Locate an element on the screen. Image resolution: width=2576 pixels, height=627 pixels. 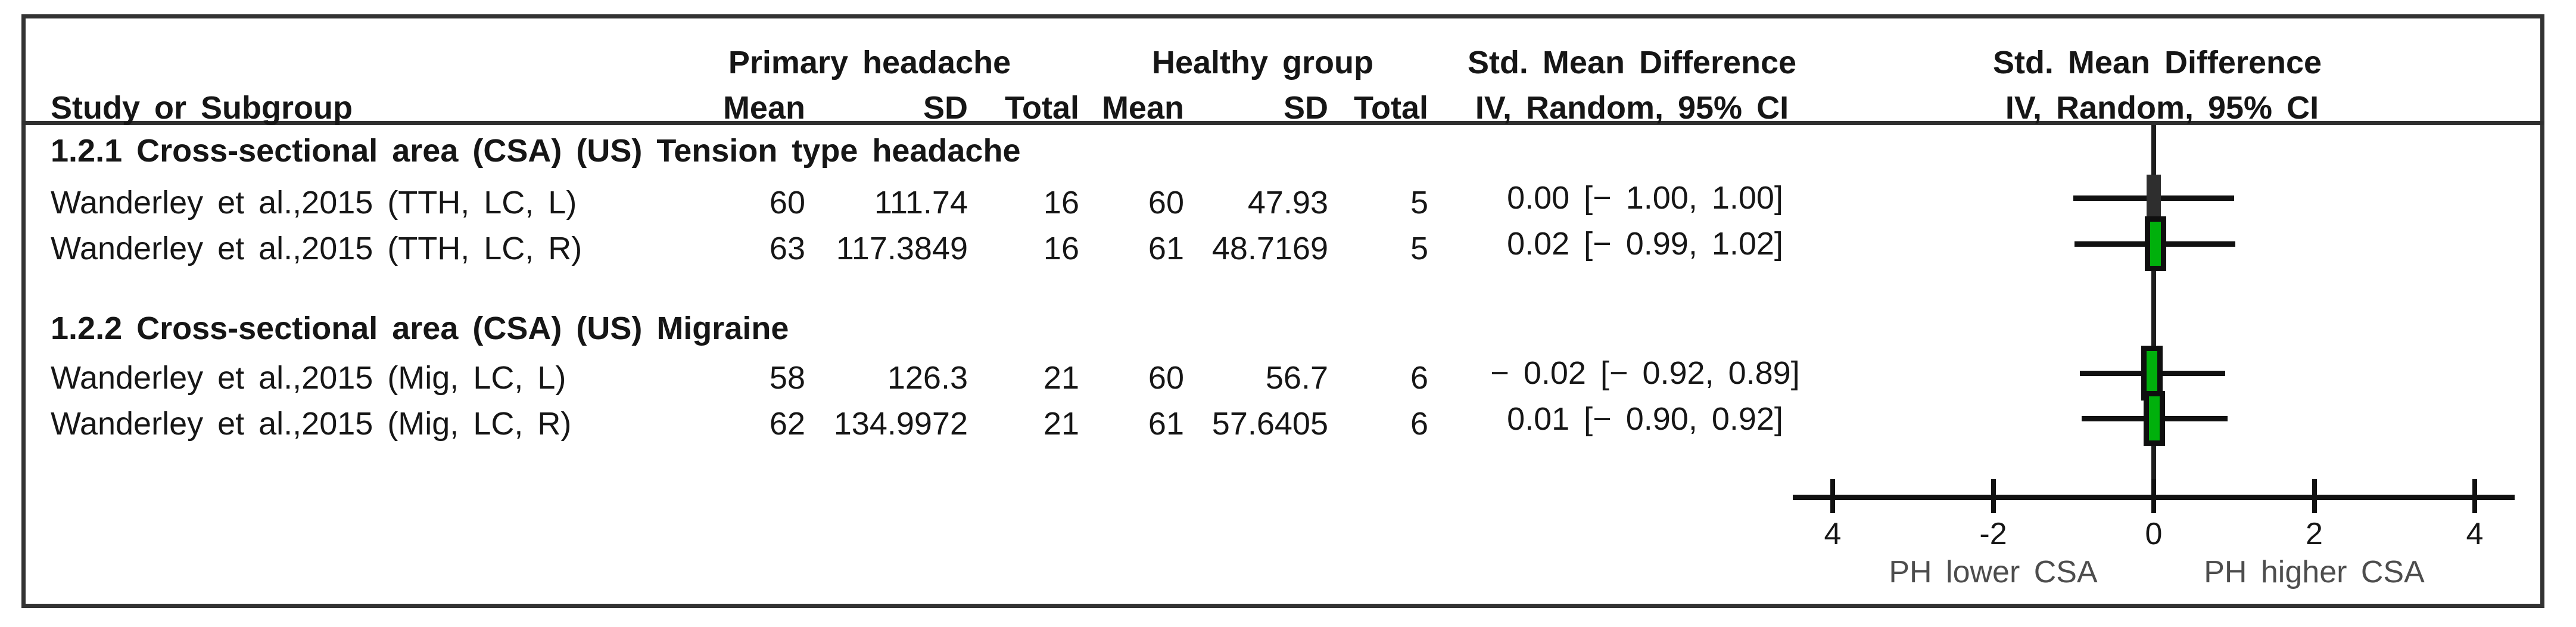
ci-text-cell: − 0.02 [− 0.92, 0.89] is located at coordinates (1645, 373).